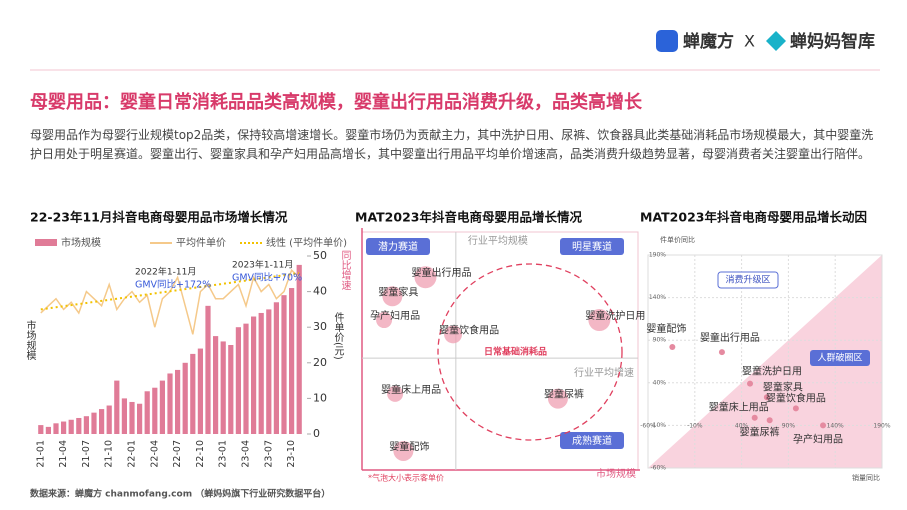 Image resolution: width=907 pixels, height=510 pixels. Describe the element at coordinates (268, 454) in the screenshot. I see `x-tick-label: 23-07` at that location.